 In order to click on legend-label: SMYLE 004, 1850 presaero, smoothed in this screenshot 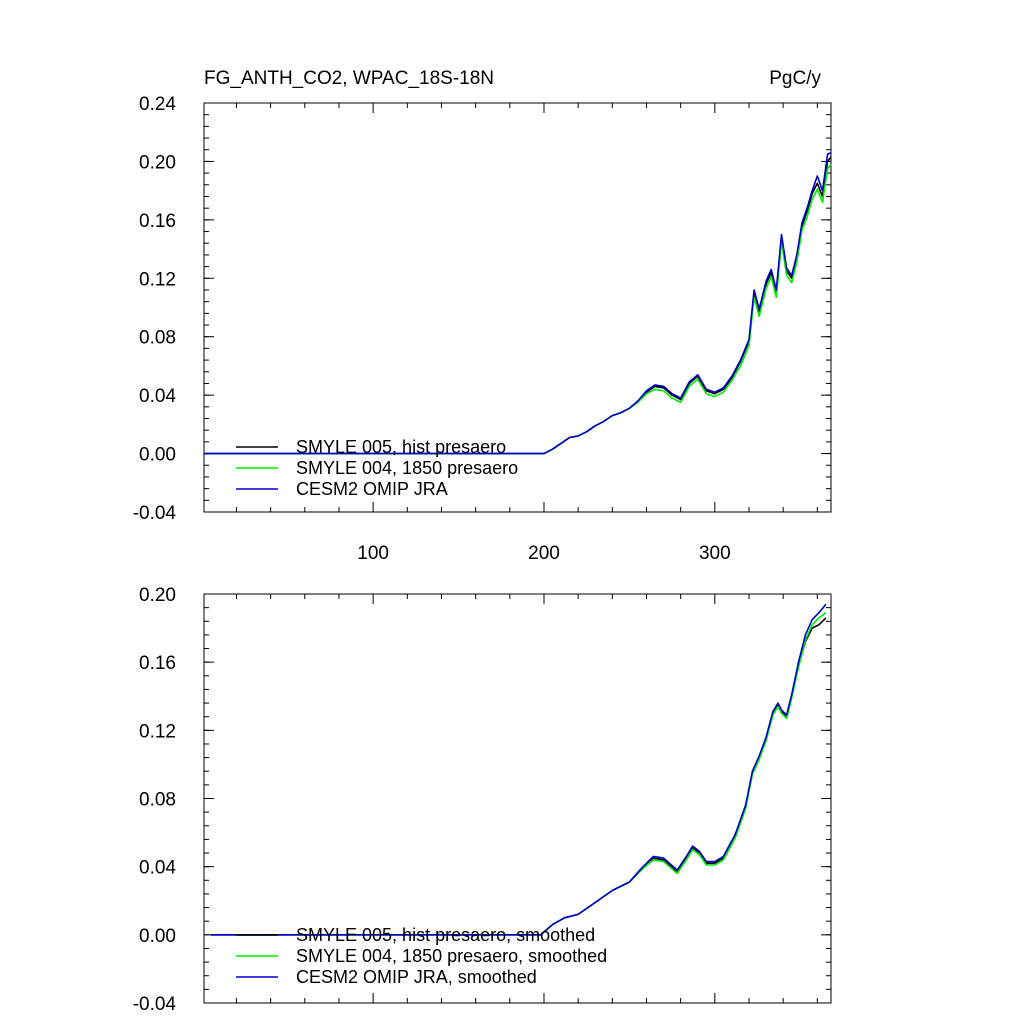, I will do `click(451, 956)`.